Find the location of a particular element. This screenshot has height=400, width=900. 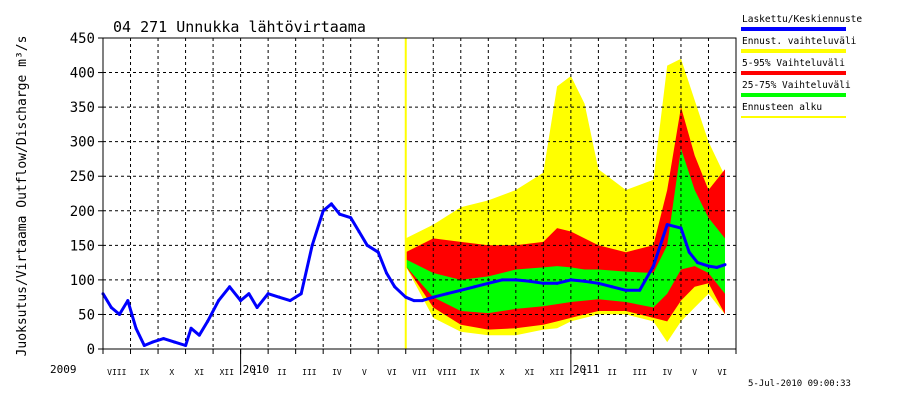

legend-label: Ennust. vaihteluväli is located at coordinates (799, 41).